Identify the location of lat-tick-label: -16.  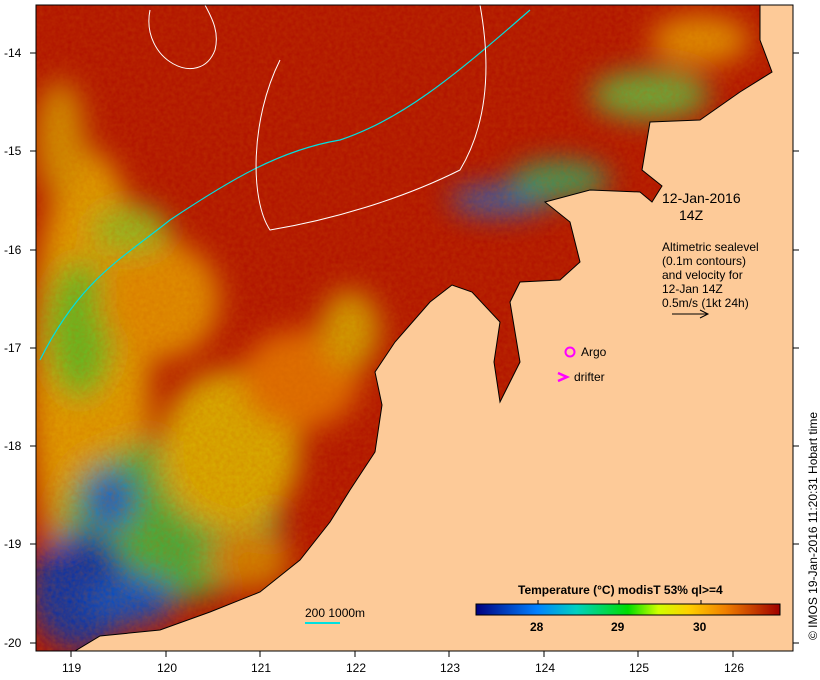
(13, 250).